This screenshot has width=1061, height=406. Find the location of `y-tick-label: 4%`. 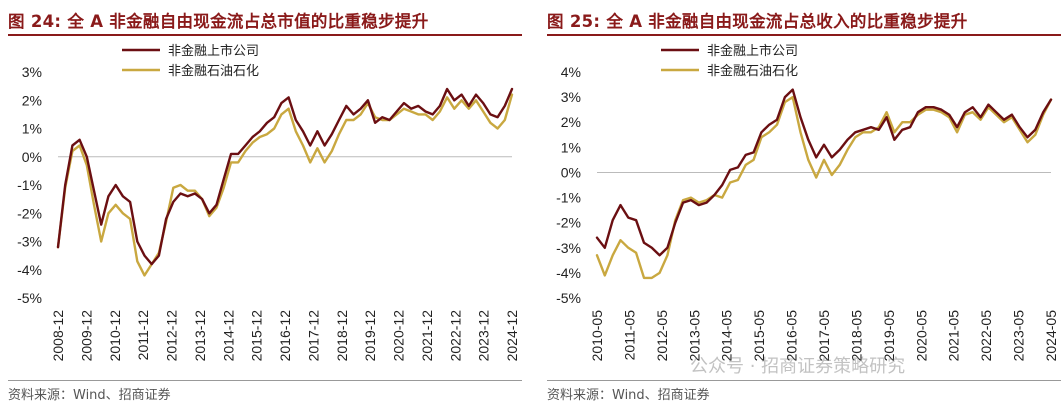

y-tick-label: 4% is located at coordinates (571, 72).